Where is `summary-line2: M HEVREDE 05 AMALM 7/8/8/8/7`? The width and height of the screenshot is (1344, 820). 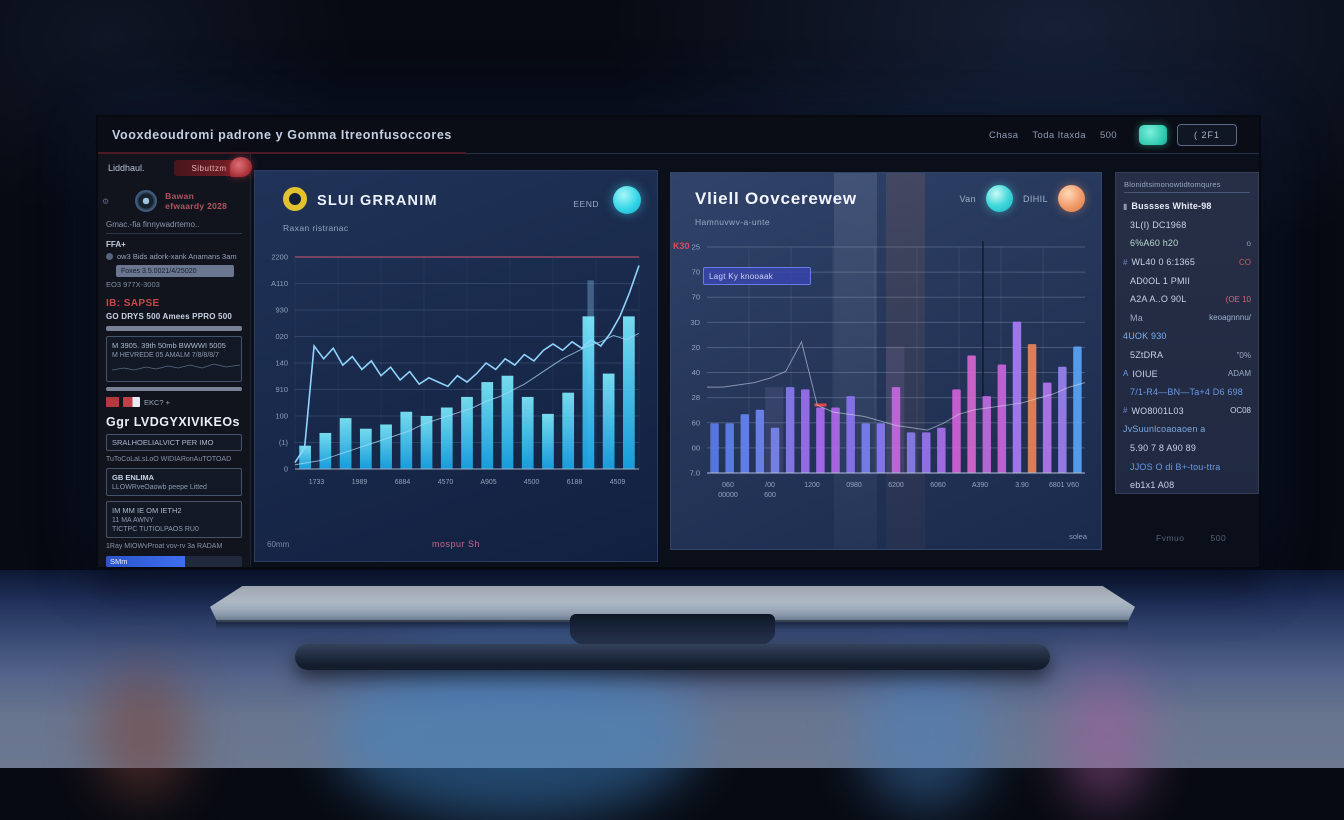 summary-line2: M HEVREDE 05 AMALM 7/8/8/8/7 is located at coordinates (165, 355).